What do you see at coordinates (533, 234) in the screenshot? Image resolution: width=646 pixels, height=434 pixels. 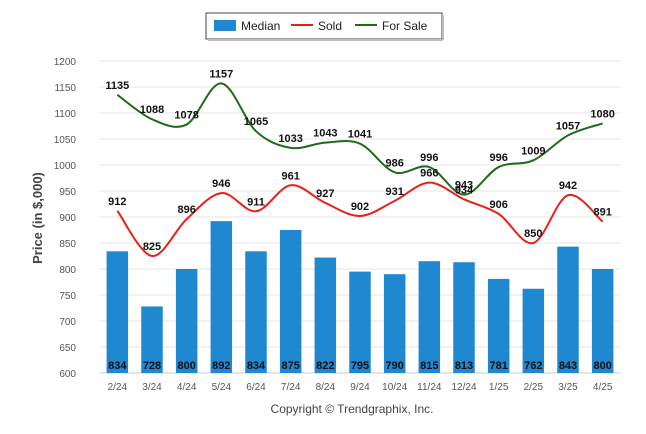 I see `sold-point-label: 850` at bounding box center [533, 234].